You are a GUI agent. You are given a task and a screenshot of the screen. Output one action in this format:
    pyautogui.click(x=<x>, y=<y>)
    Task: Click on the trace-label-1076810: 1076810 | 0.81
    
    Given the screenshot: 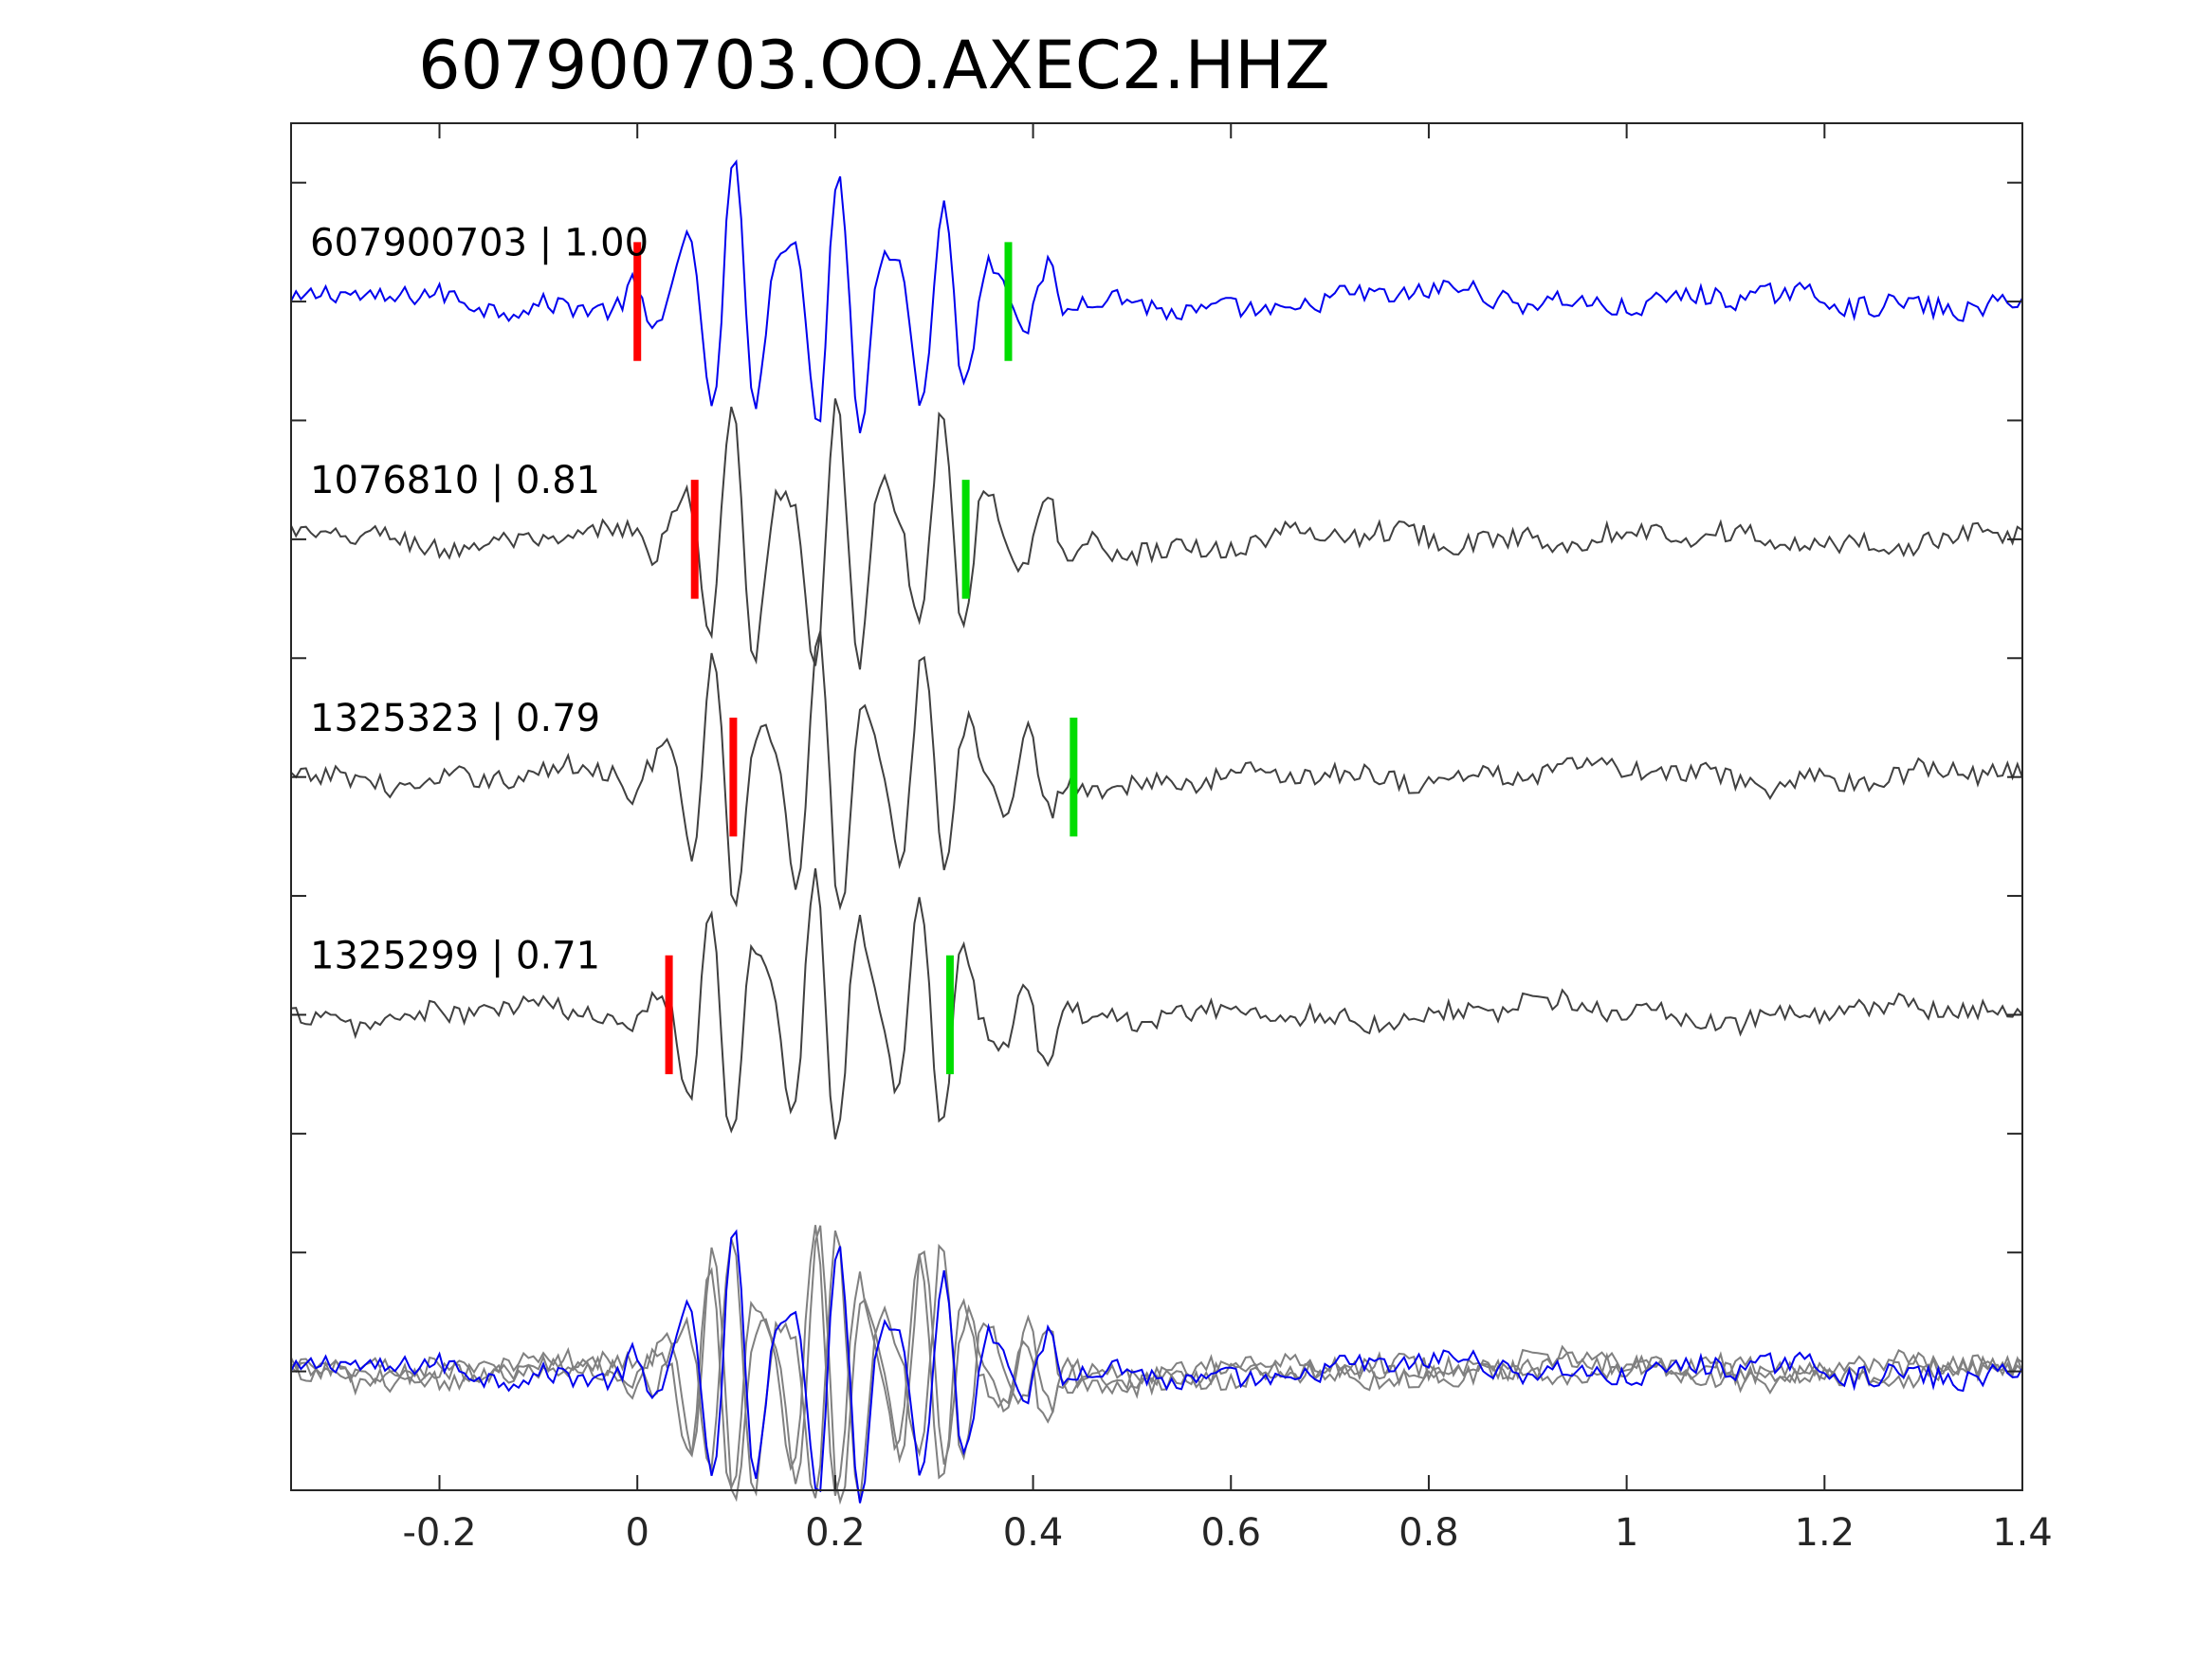 What is the action you would take?
    pyautogui.click(x=455, y=480)
    